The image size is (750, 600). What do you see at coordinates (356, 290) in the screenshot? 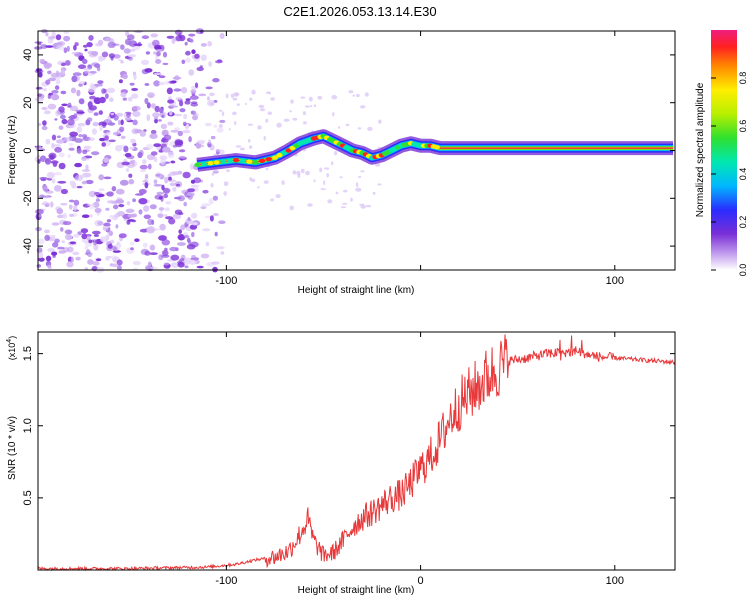
I see `spectrogram-x-axis-label: Height of straight line (km)` at bounding box center [356, 290].